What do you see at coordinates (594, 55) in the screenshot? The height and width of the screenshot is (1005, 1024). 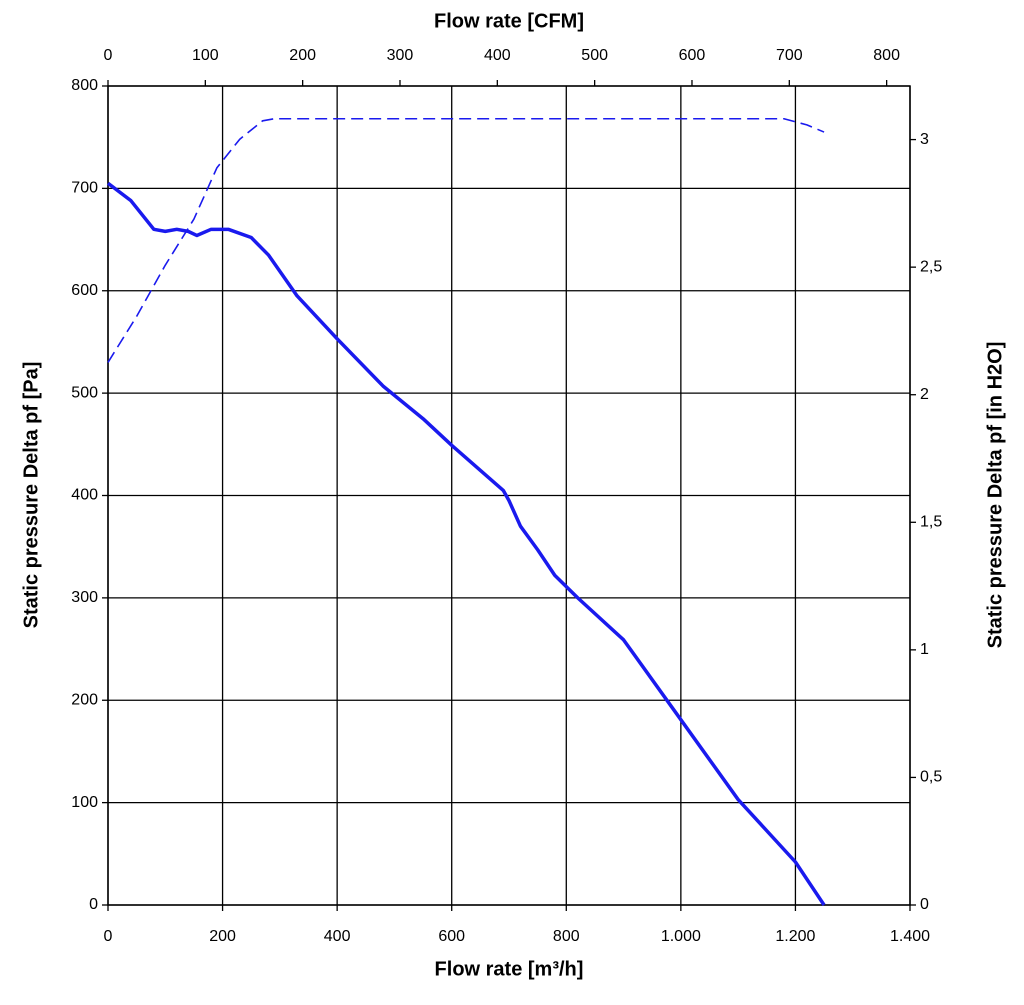 I see `x2-tick-label: 500` at bounding box center [594, 55].